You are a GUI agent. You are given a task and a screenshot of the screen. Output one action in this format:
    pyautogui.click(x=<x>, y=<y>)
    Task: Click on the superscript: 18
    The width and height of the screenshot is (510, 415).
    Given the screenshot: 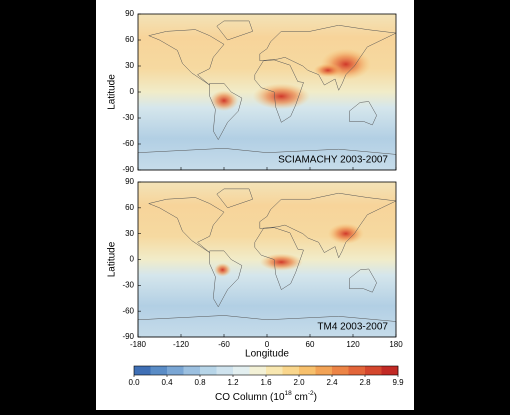 What is the action you would take?
    pyautogui.click(x=289, y=393)
    